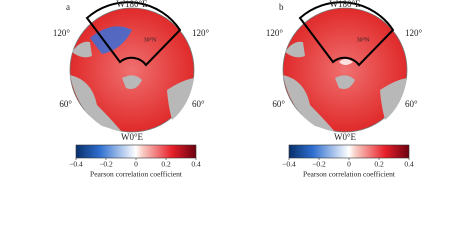  I want to click on panel-label: b, so click(281, 7).